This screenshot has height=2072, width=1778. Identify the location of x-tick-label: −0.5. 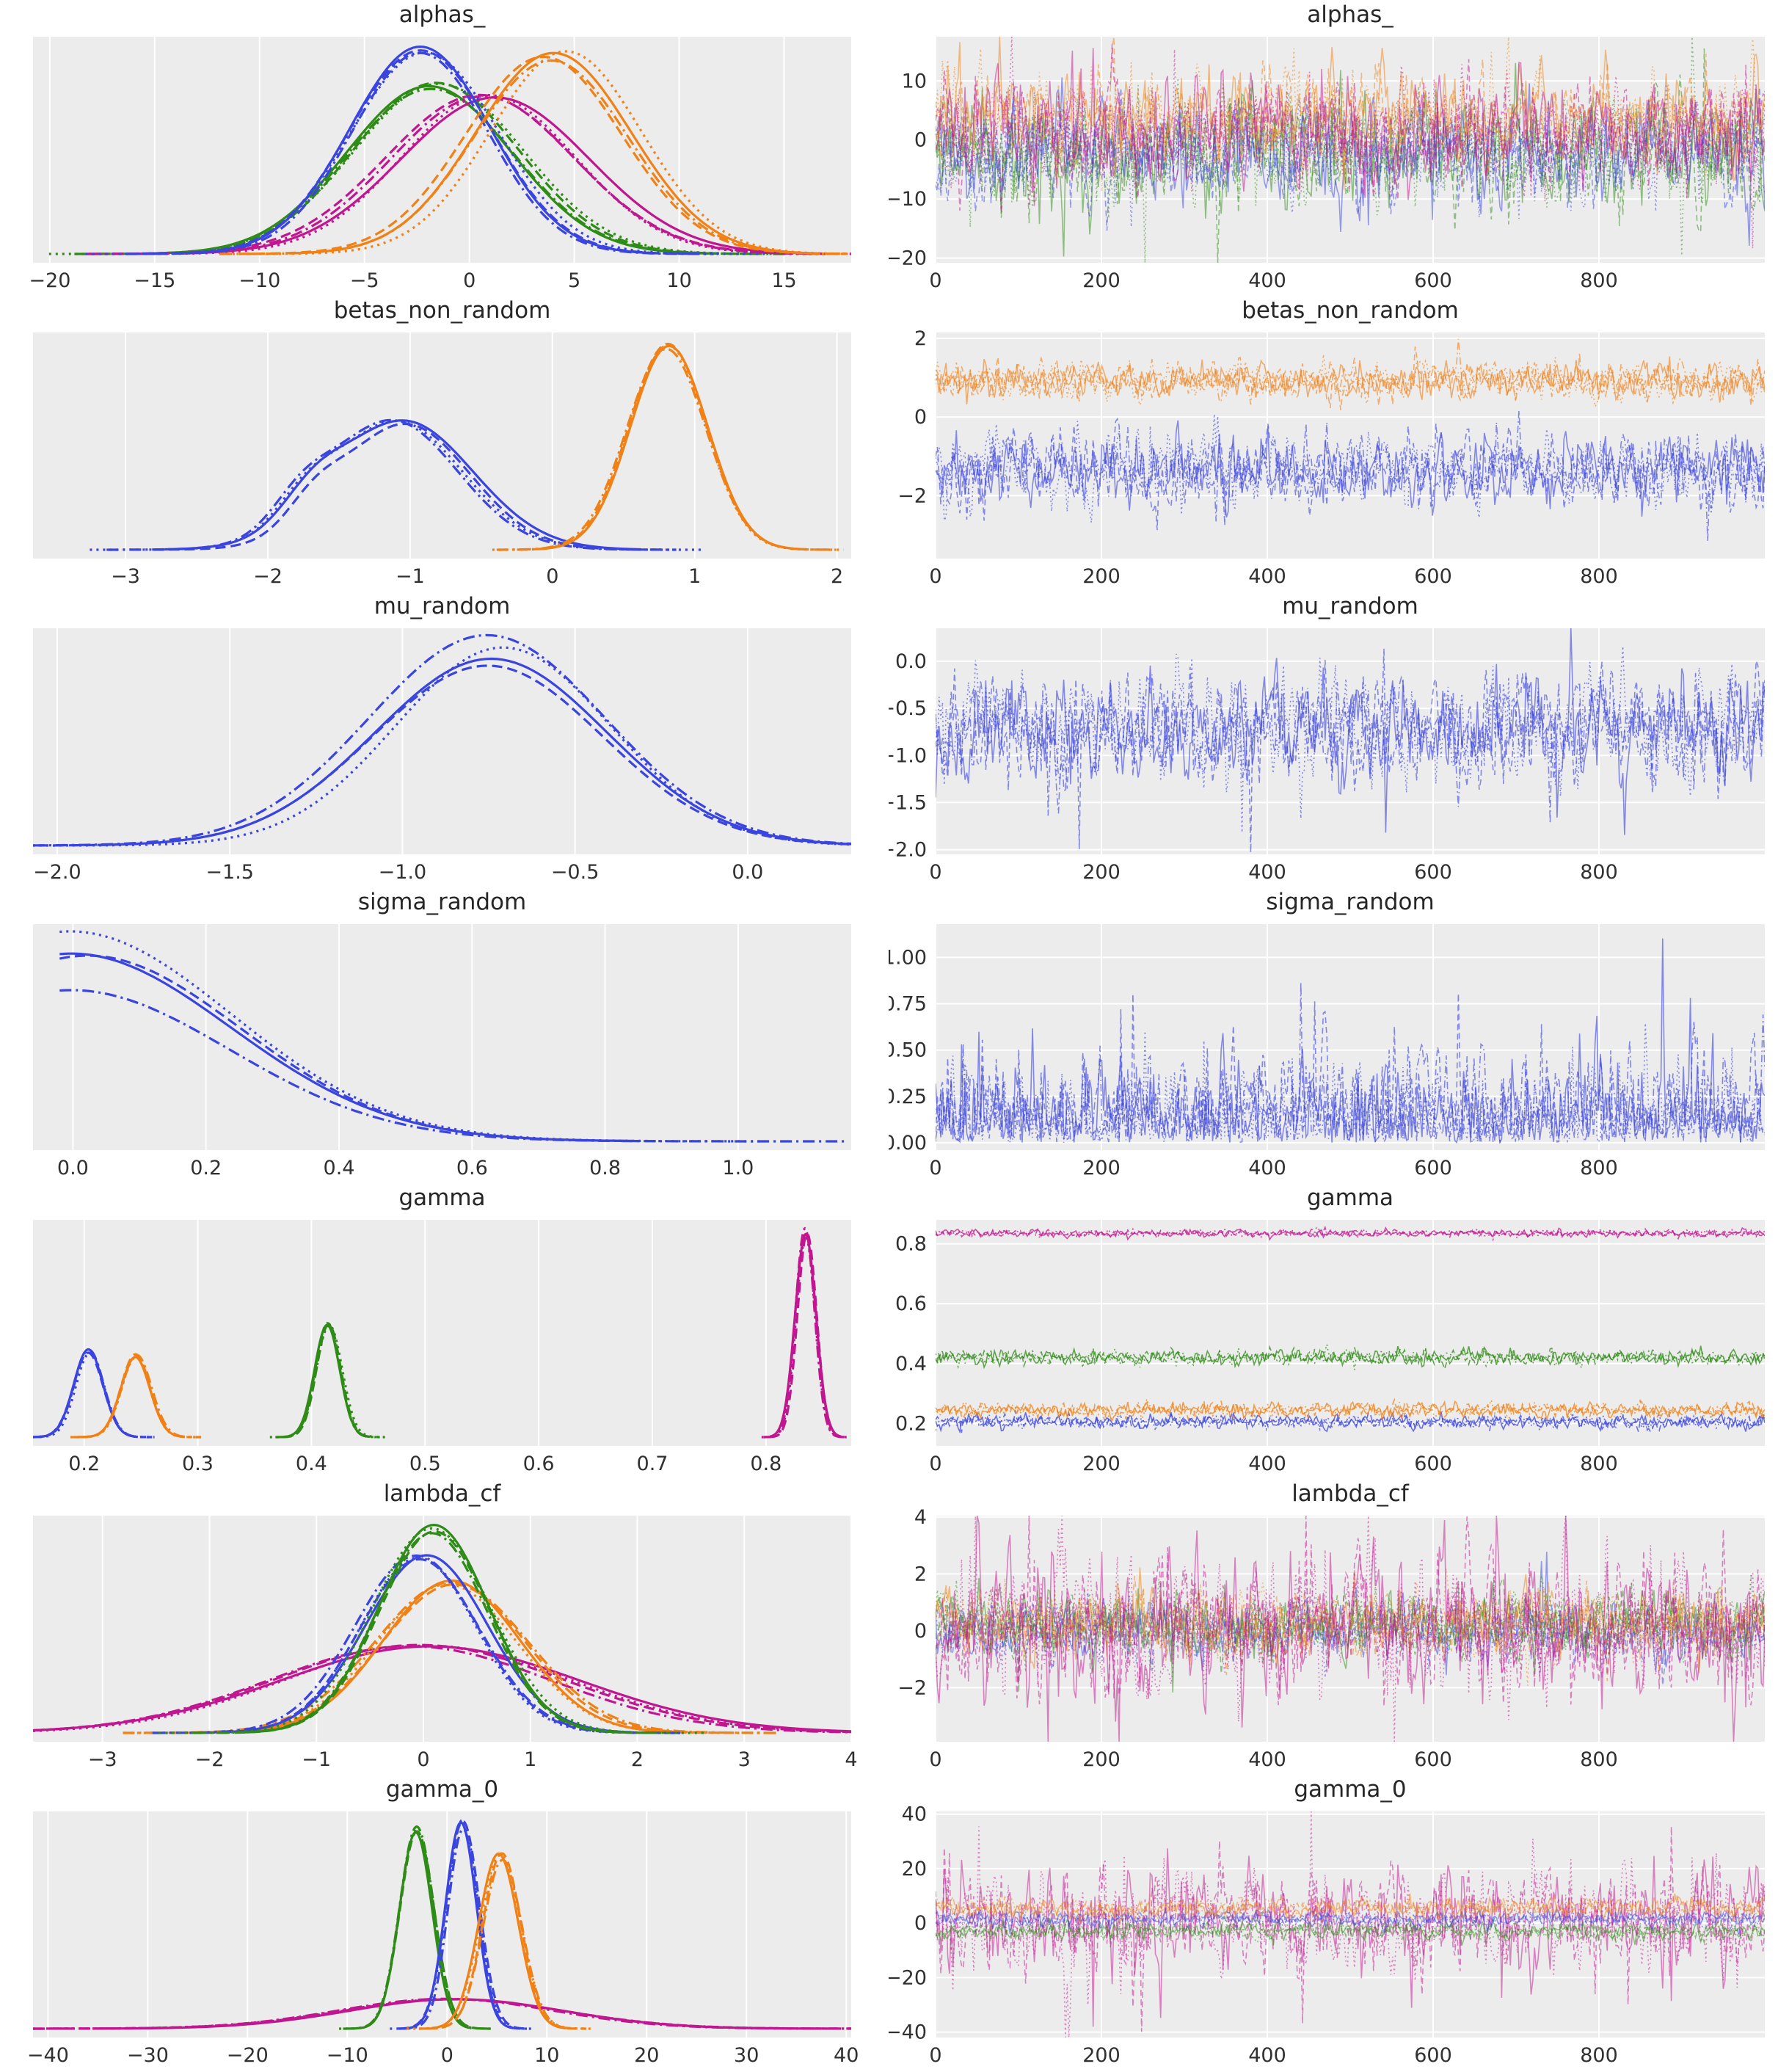
(575, 873).